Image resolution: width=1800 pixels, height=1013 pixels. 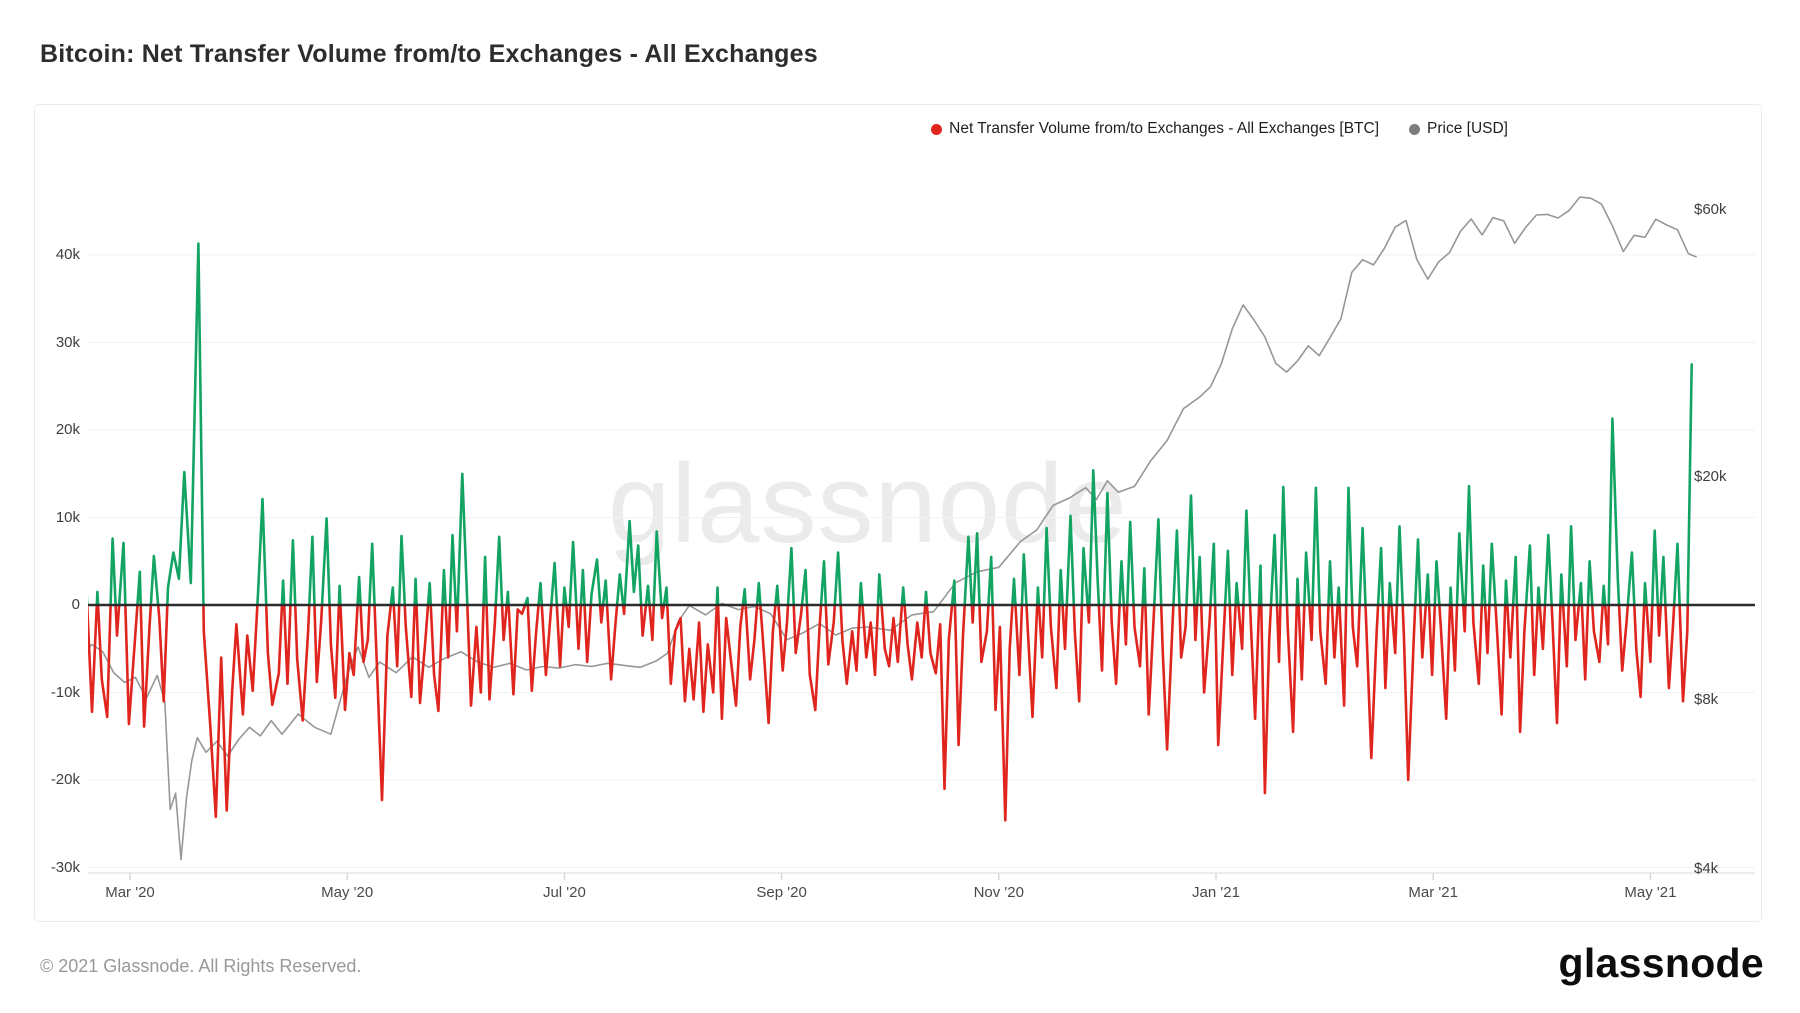 What do you see at coordinates (67, 517) in the screenshot?
I see `y-axis-label: 10k` at bounding box center [67, 517].